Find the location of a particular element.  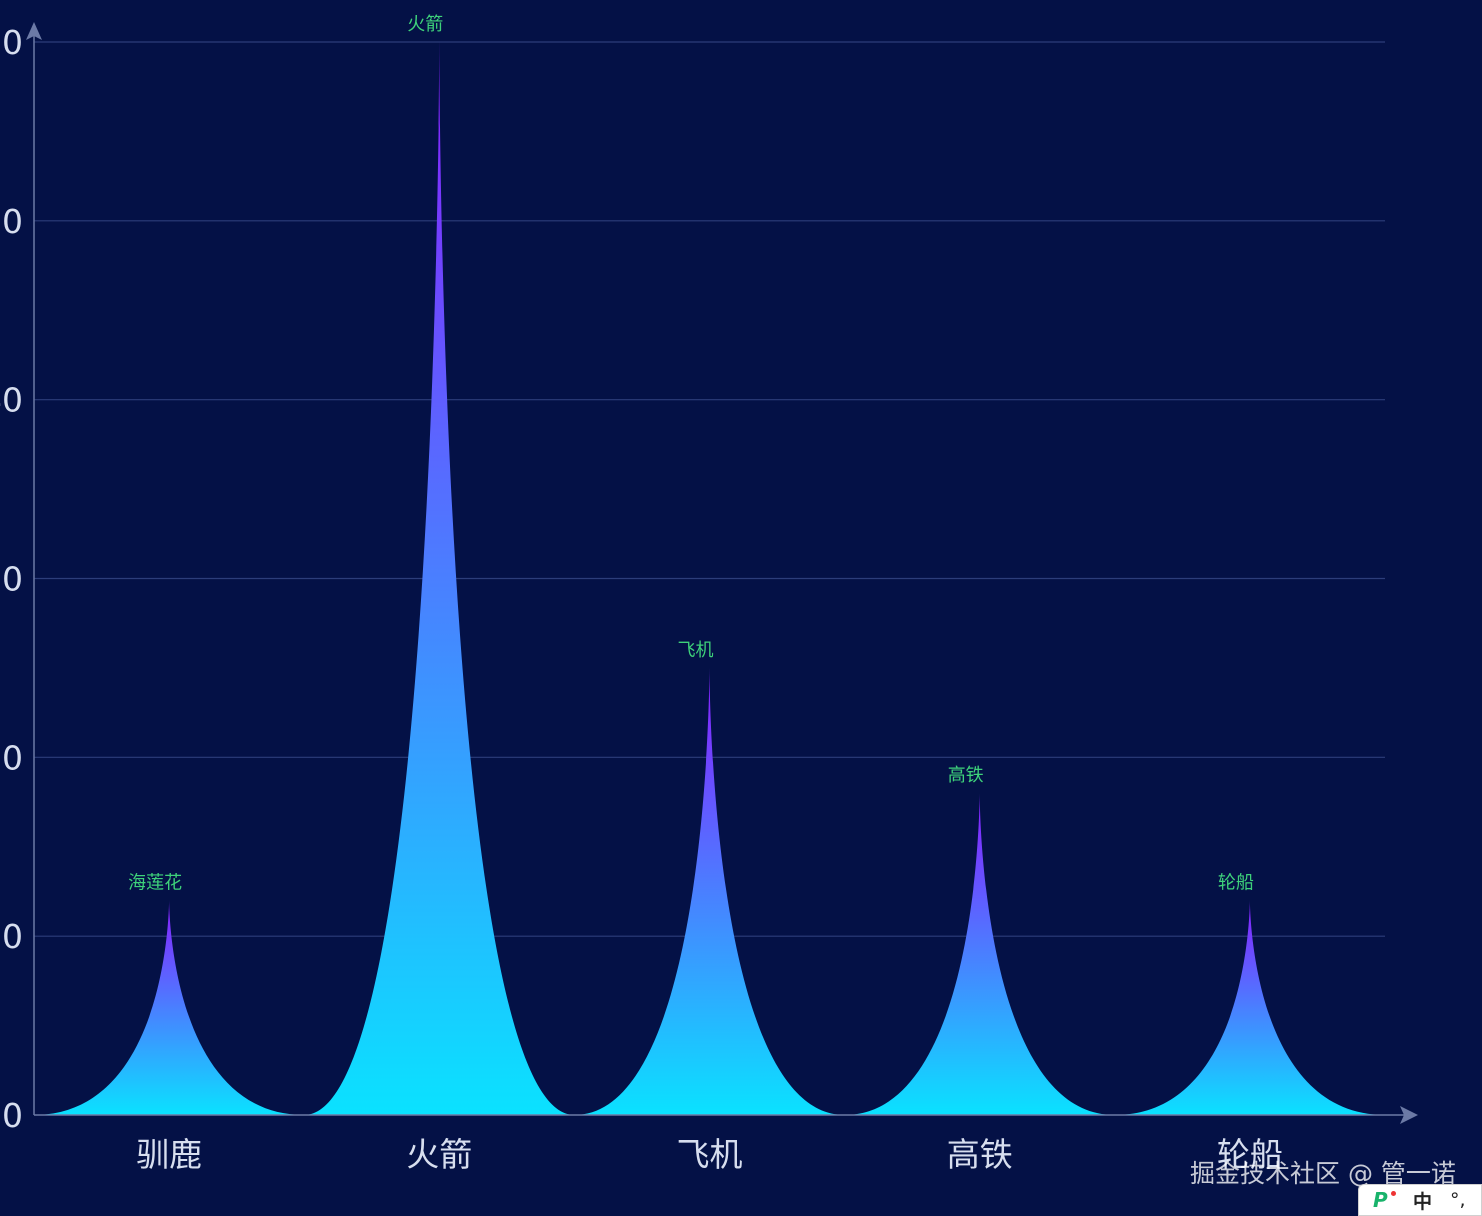

x-tick-label: 飞机 is located at coordinates (710, 1154).